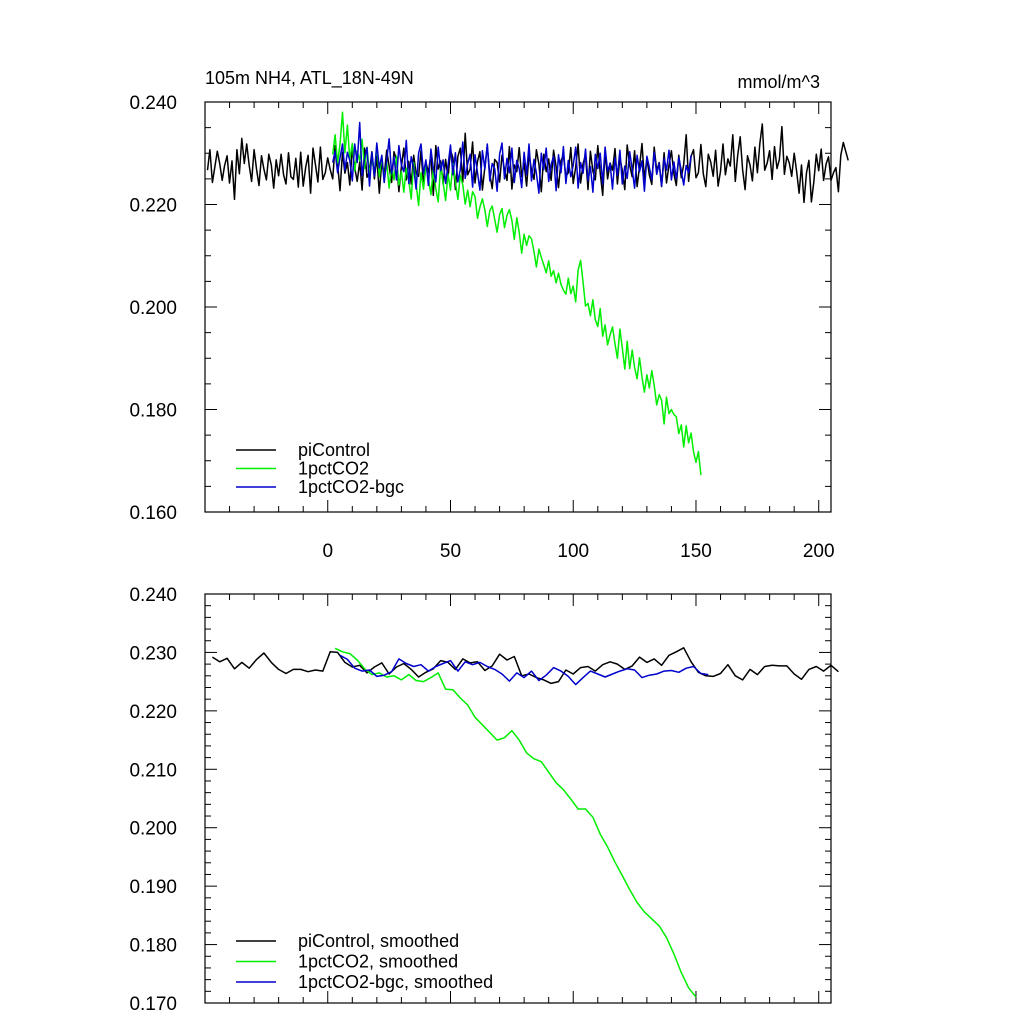  What do you see at coordinates (153, 1004) in the screenshot?
I see `bottom-y-tick-label: 0.170` at bounding box center [153, 1004].